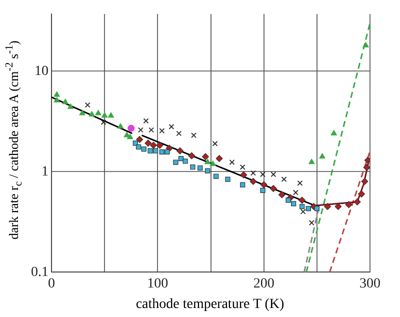 The width and height of the screenshot is (400, 317). Describe the element at coordinates (41, 71) in the screenshot. I see `y-tick-label: 10` at that location.